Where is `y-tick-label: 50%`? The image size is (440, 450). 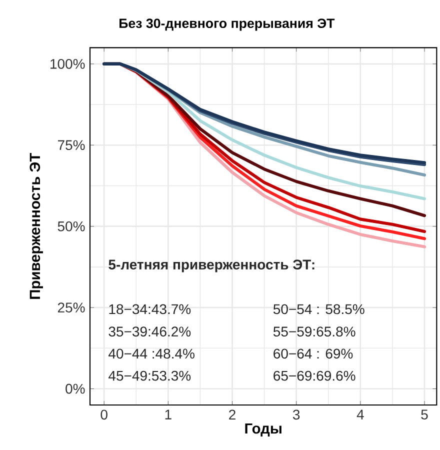 y-tick-label: 50% is located at coordinates (71, 226).